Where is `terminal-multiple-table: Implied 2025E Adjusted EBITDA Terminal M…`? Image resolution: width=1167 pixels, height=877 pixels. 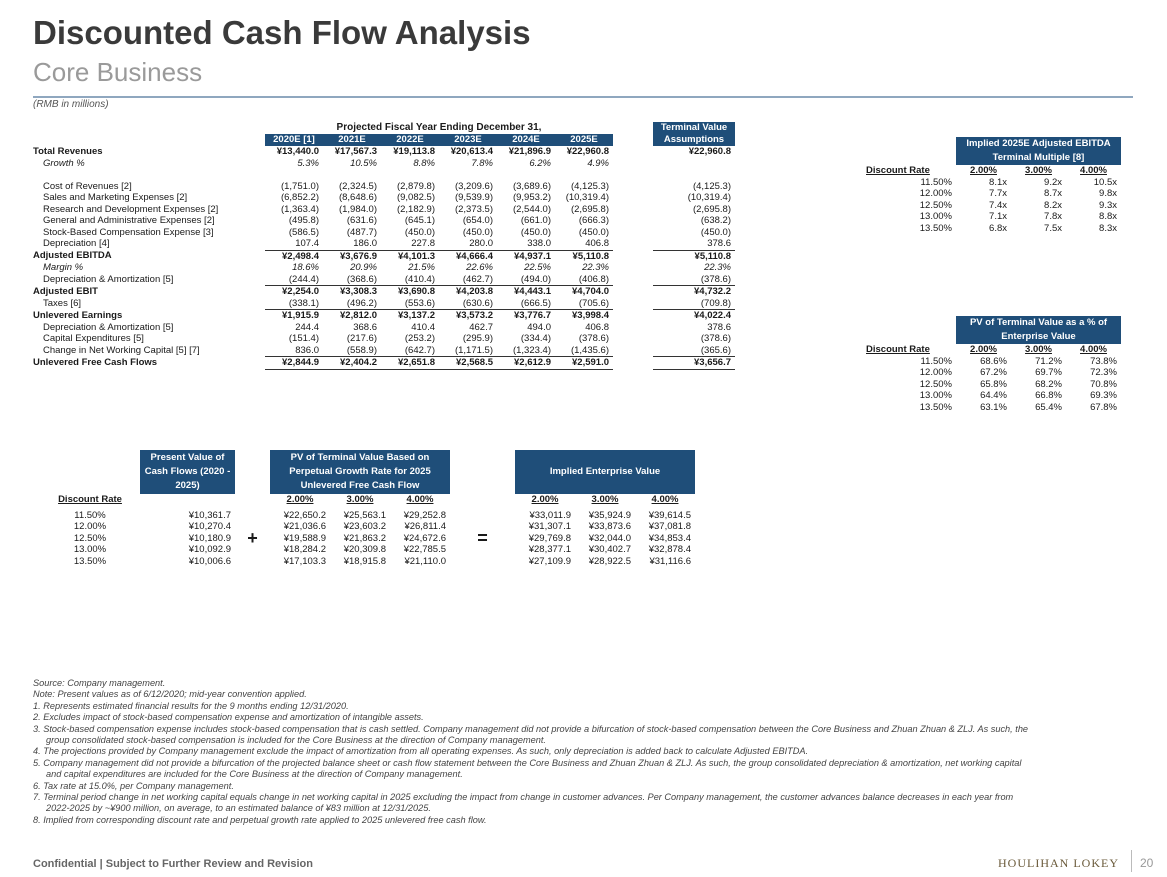 terminal-multiple-table: Implied 2025E Adjusted EBITDA Terminal M… is located at coordinates (993, 185).